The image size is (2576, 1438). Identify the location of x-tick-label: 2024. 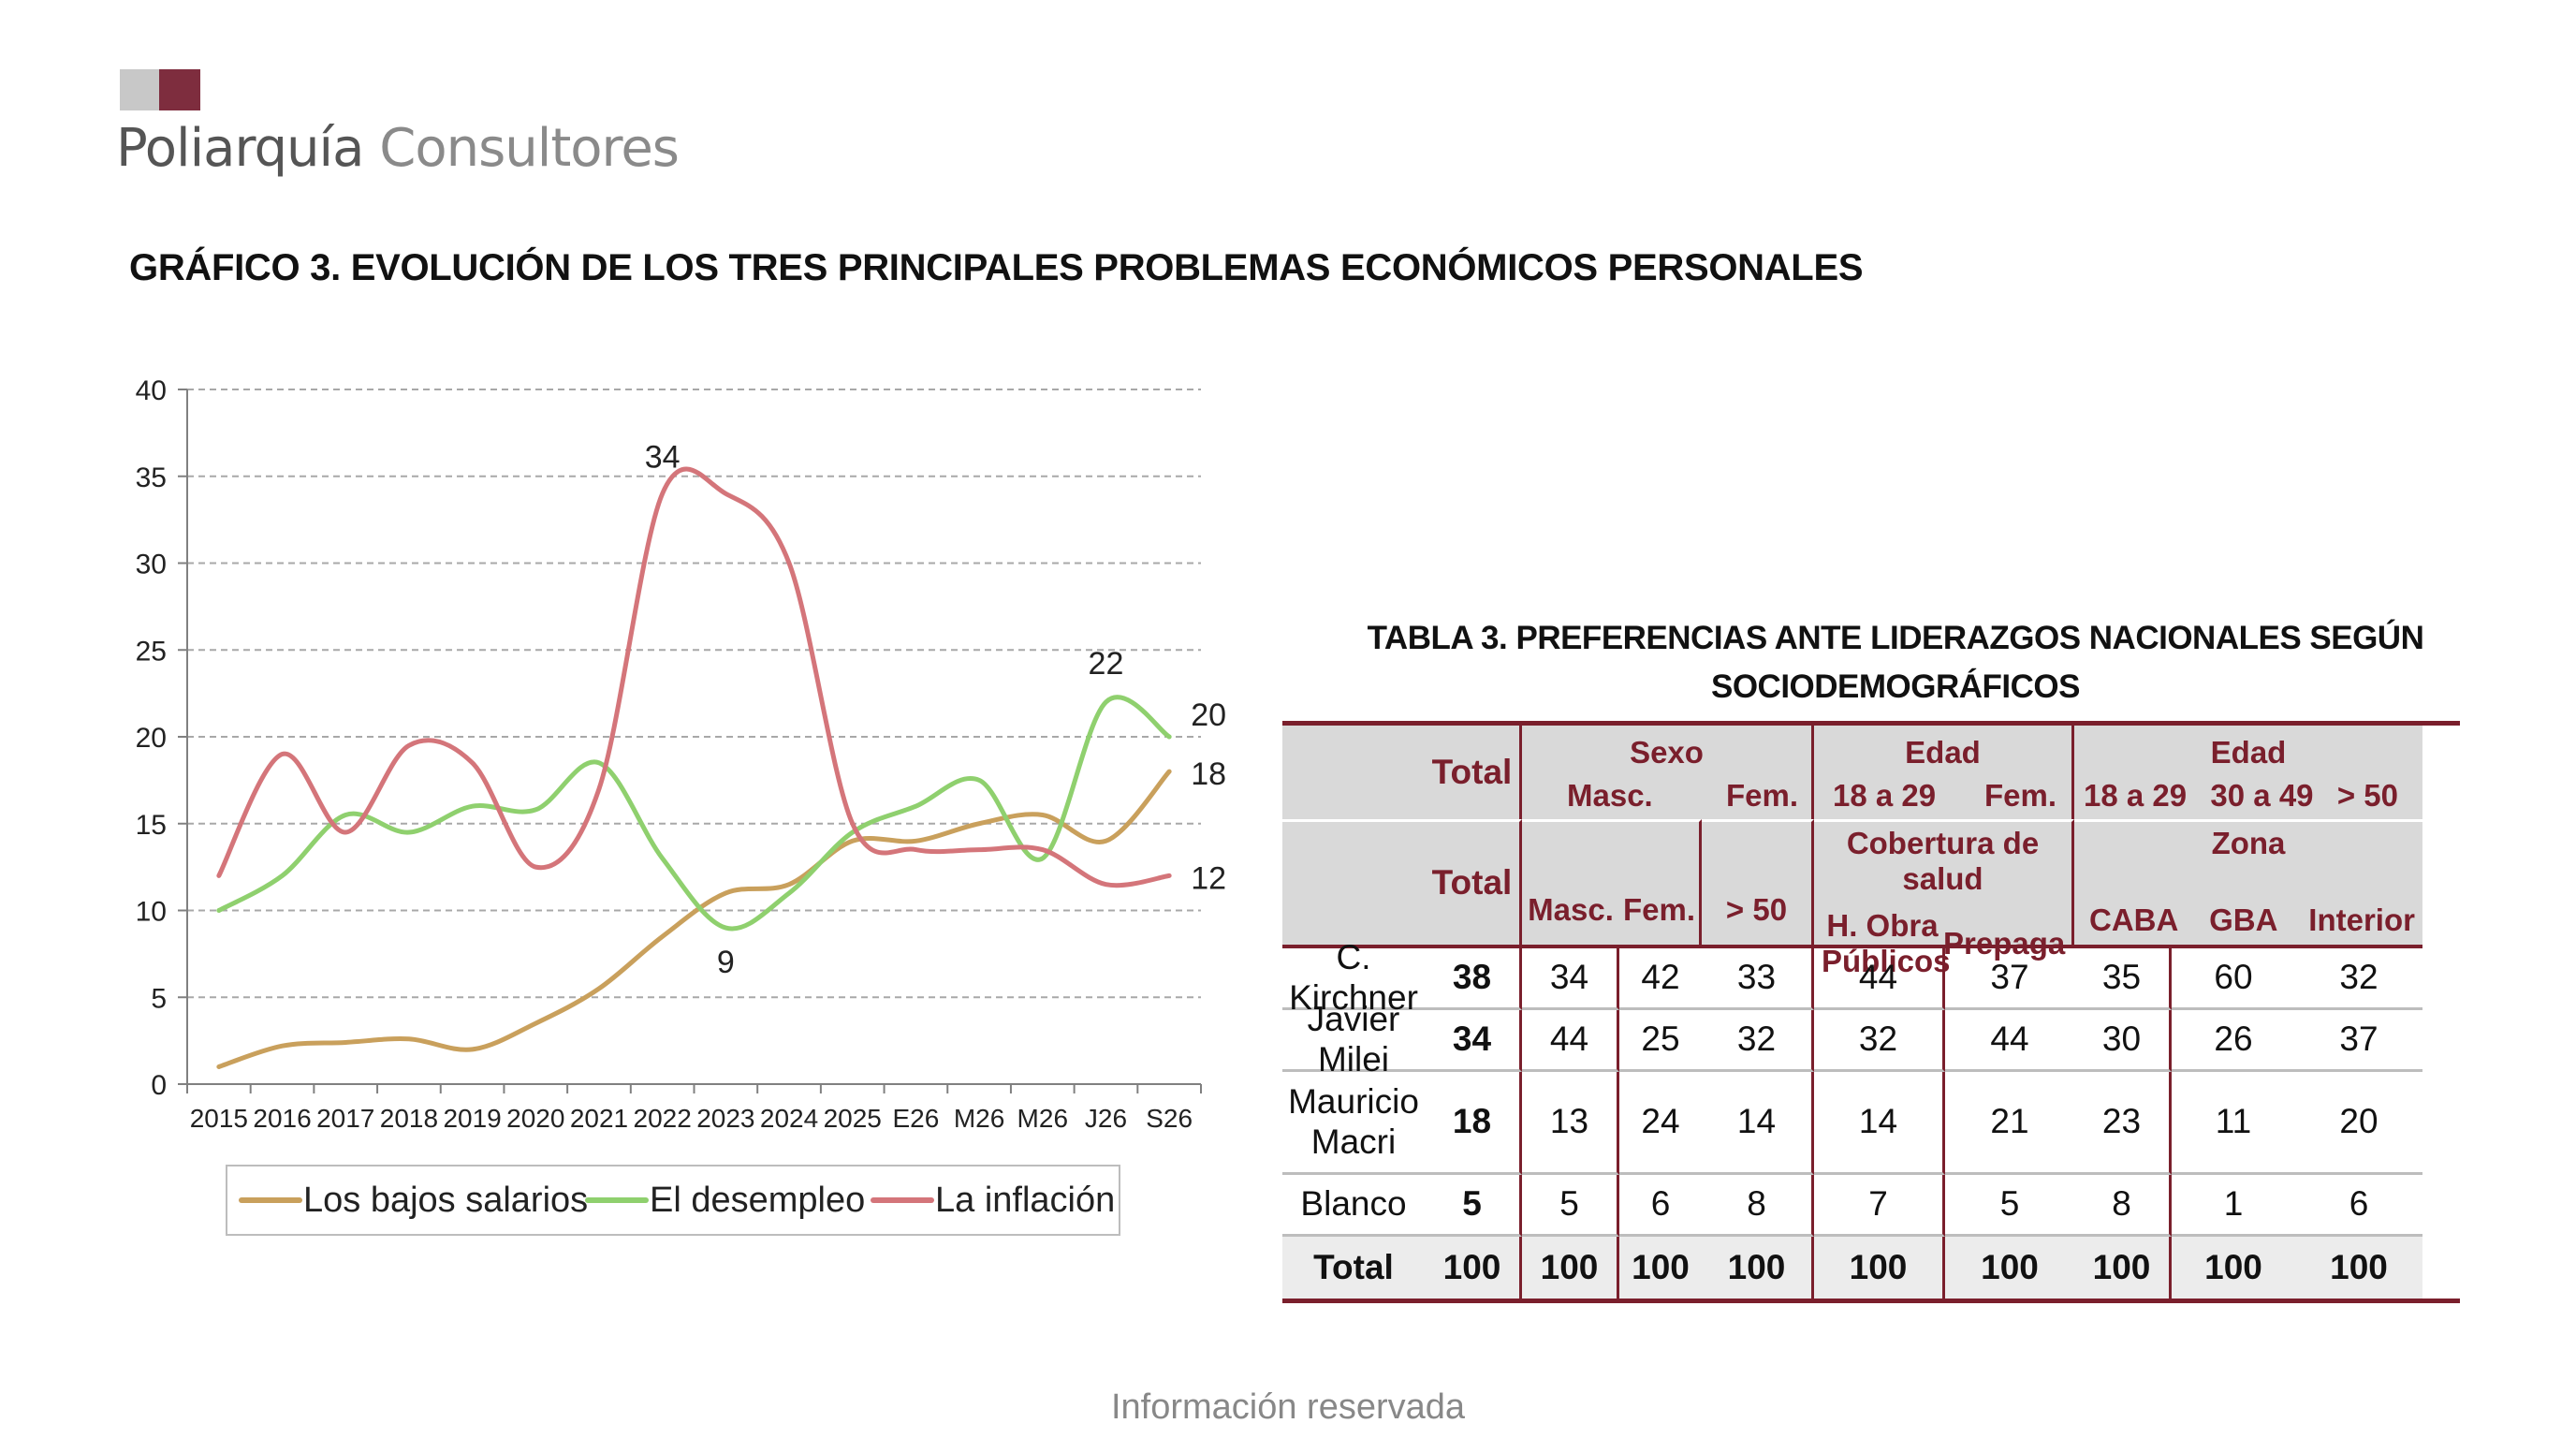
(789, 1118).